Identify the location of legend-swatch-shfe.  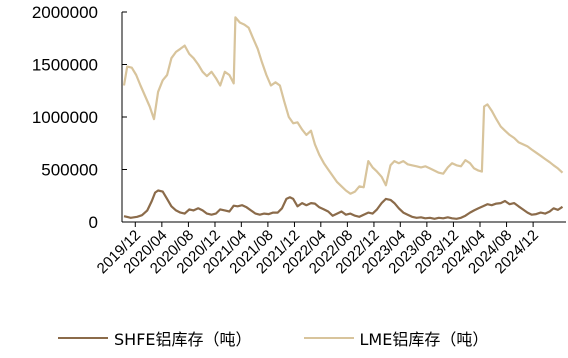
(83, 338).